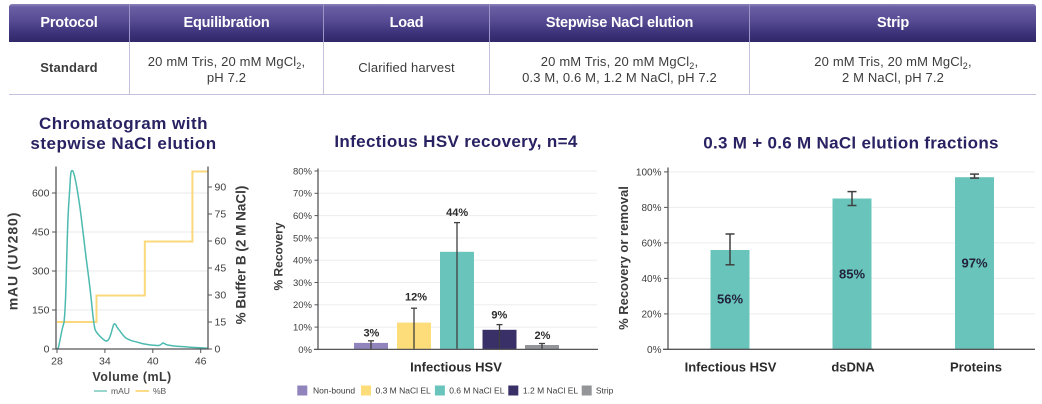 Image resolution: width=1042 pixels, height=404 pixels. I want to click on svg-text: 46, so click(201, 362).